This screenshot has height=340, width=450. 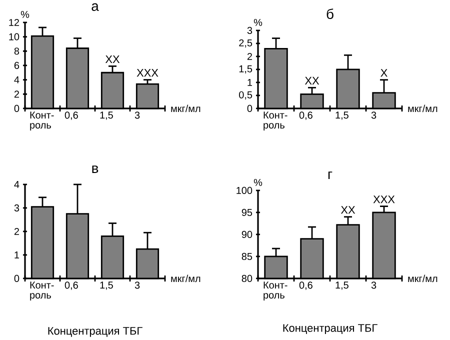 I want to click on y-tick-label: 85, so click(x=247, y=256).